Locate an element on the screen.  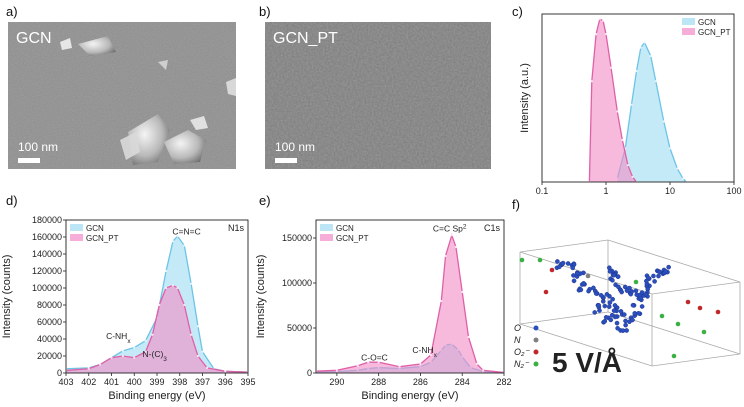
plot-frame is located at coordinates (410, 296).